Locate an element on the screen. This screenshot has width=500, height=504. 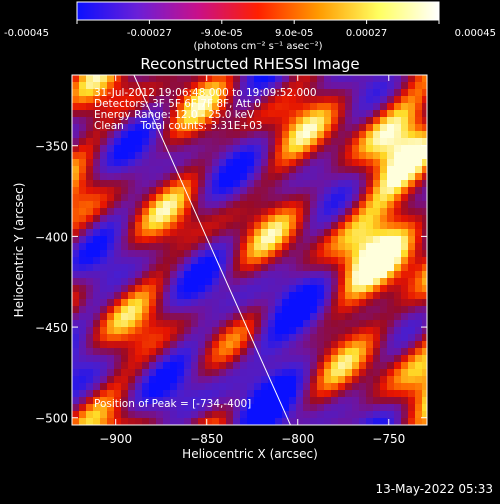
y-tick-label: −350 is located at coordinates (51, 147).